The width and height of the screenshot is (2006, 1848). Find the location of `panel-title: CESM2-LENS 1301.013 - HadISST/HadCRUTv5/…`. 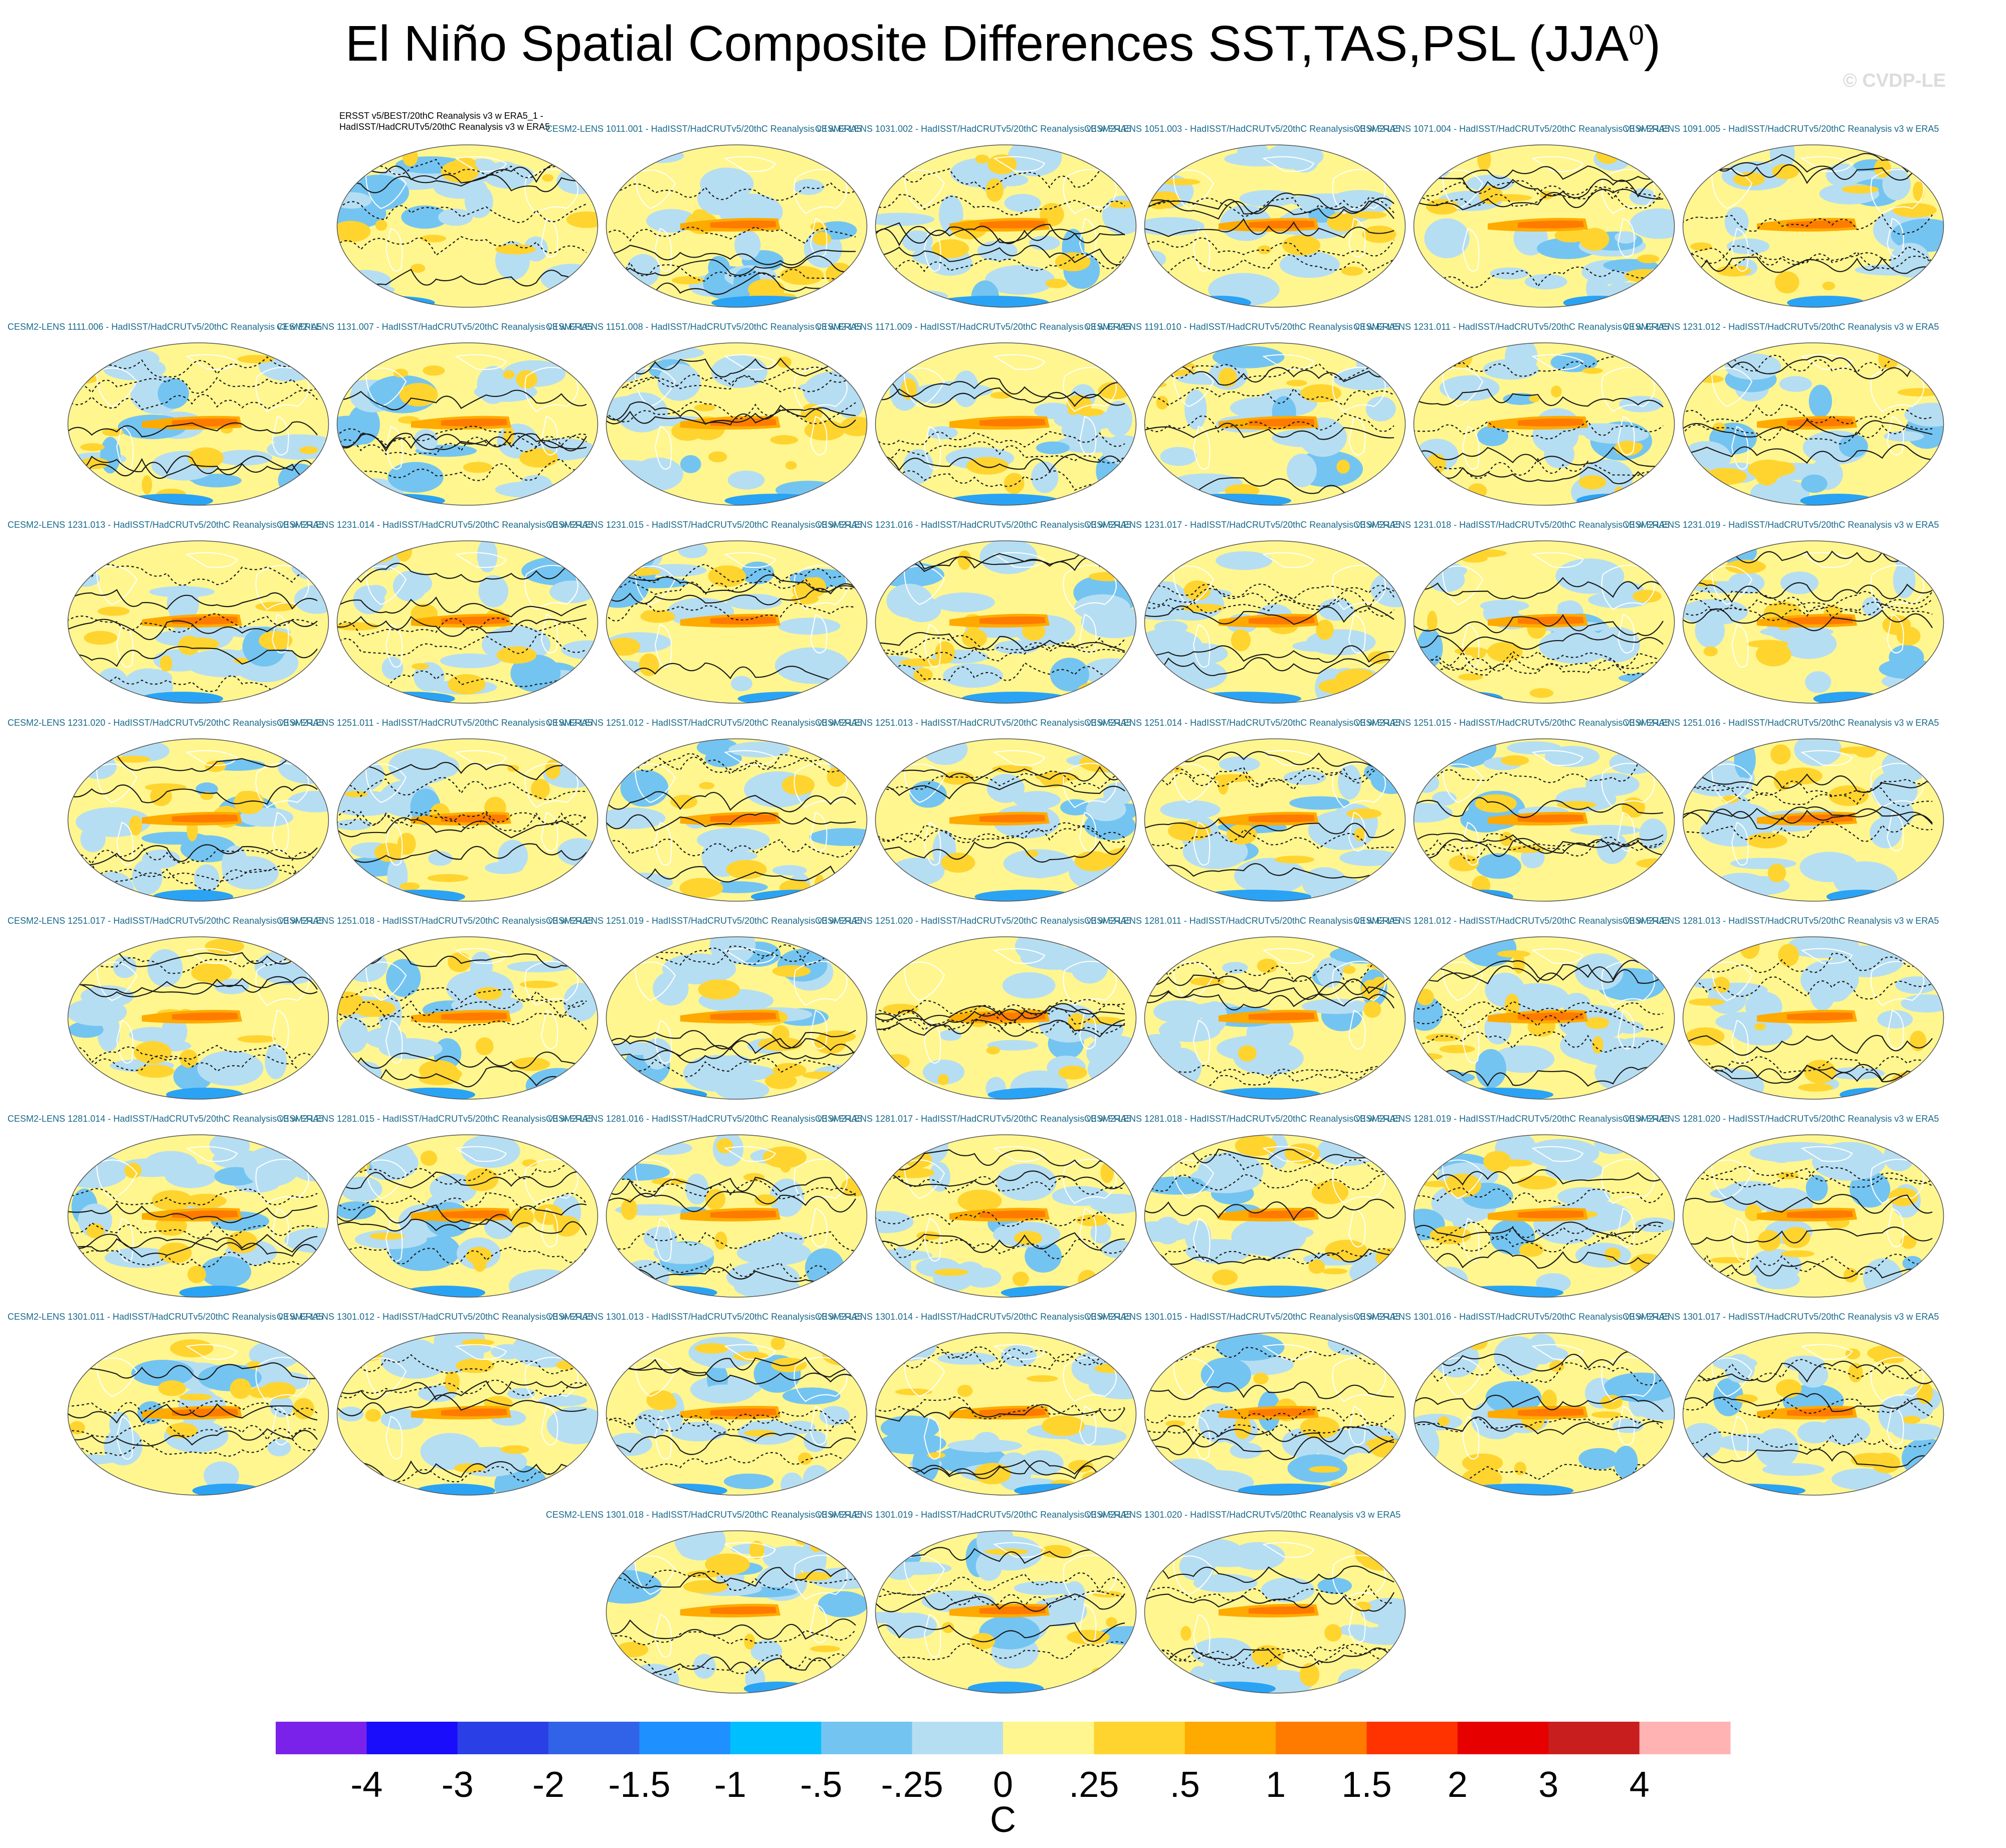

panel-title: CESM2-LENS 1301.013 - HadISST/HadCRUTv5/… is located at coordinates (704, 1317).